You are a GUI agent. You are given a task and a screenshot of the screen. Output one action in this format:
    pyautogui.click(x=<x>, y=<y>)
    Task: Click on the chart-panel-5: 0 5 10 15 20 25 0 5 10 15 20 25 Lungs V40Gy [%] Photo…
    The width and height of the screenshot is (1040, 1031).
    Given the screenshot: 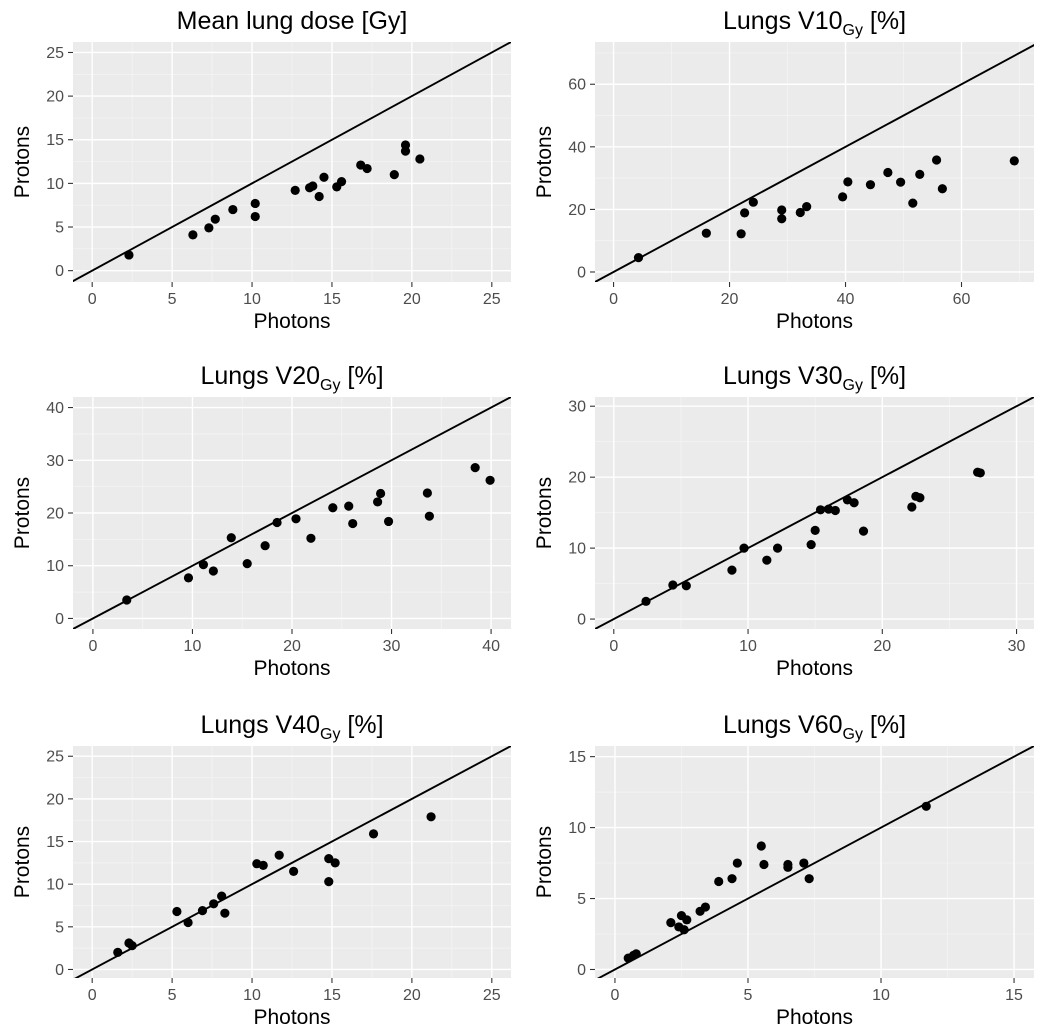 What is the action you would take?
    pyautogui.click(x=261, y=870)
    